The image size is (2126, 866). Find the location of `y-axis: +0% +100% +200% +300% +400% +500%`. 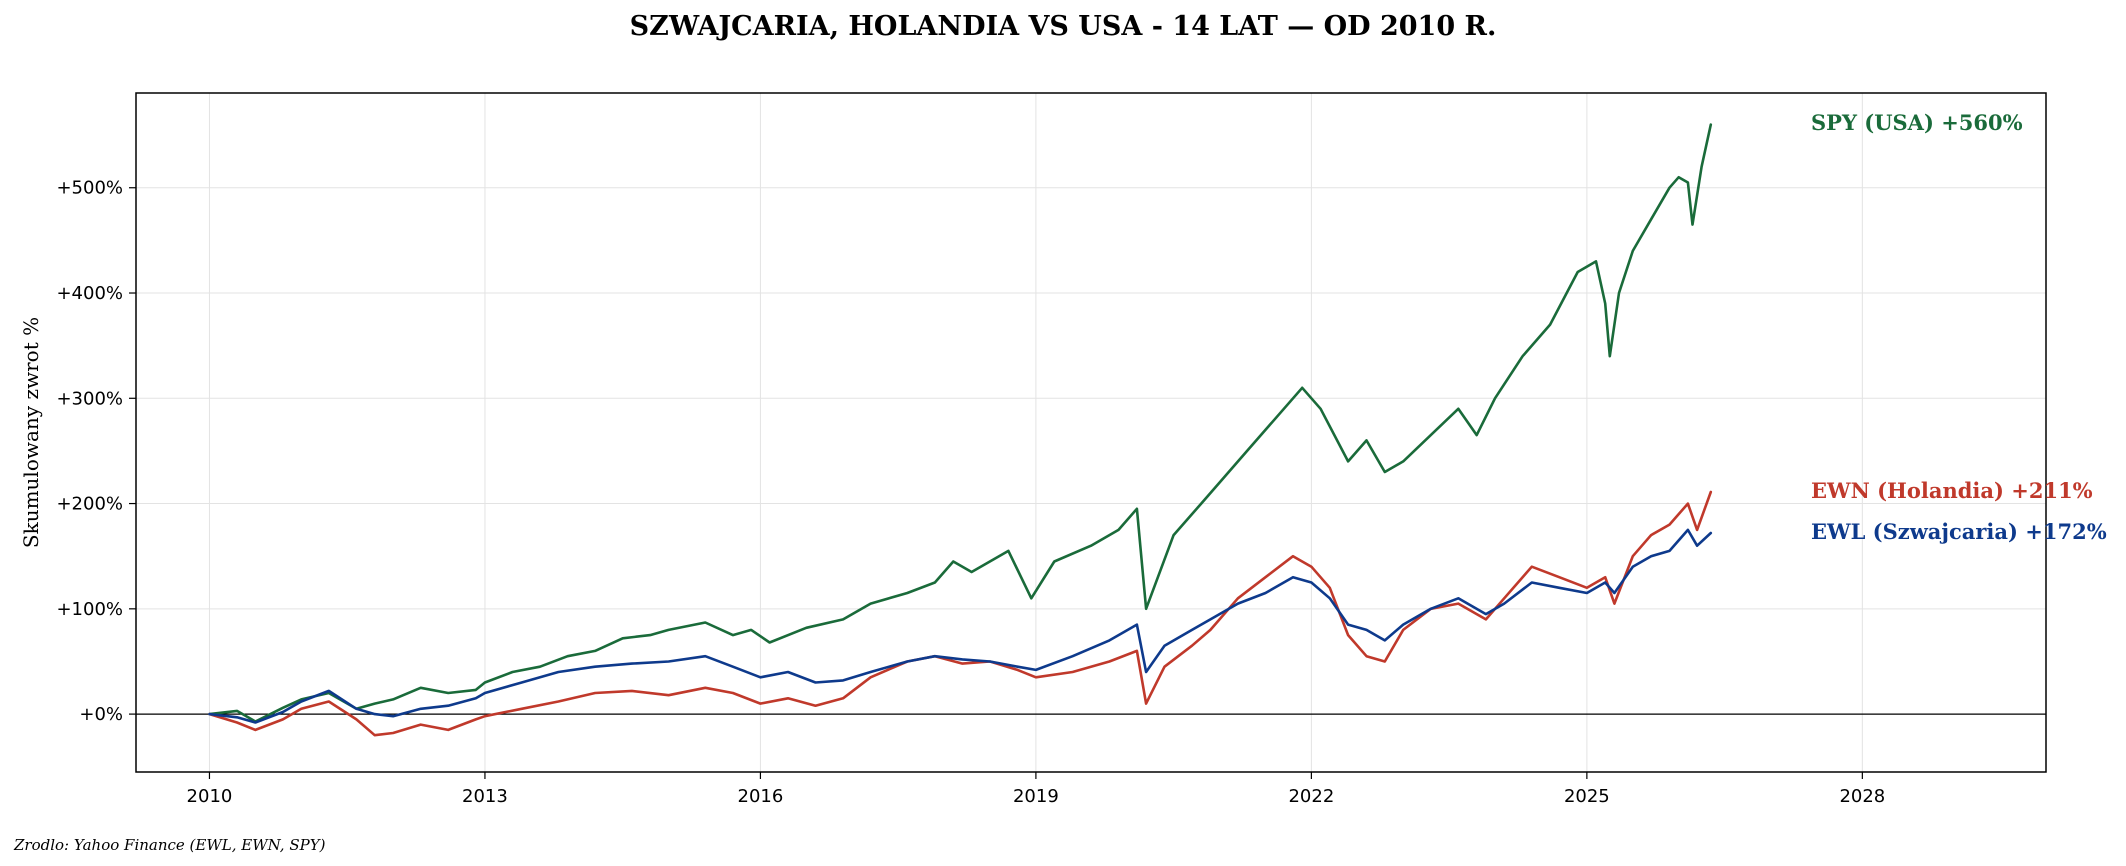

y-axis: +0% +100% +200% +300% +400% +500% is located at coordinates (96, 451).